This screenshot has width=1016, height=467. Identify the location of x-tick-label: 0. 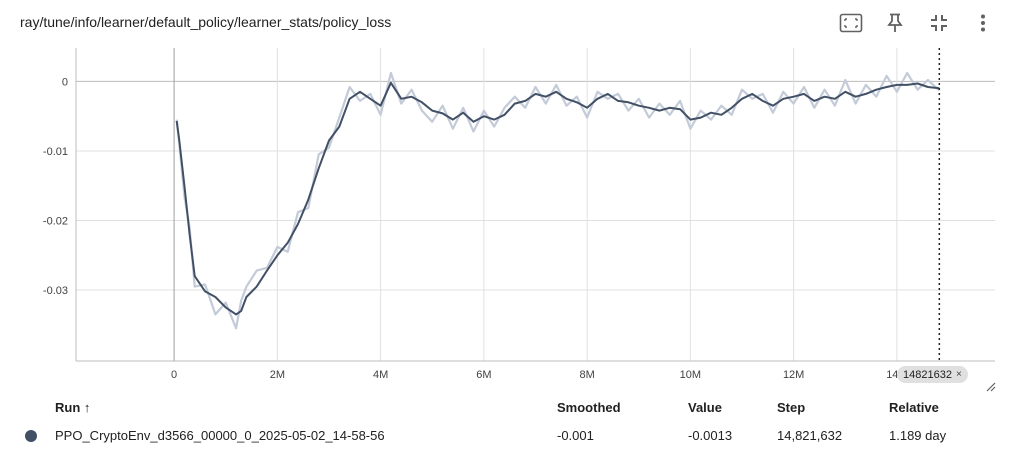
(174, 375).